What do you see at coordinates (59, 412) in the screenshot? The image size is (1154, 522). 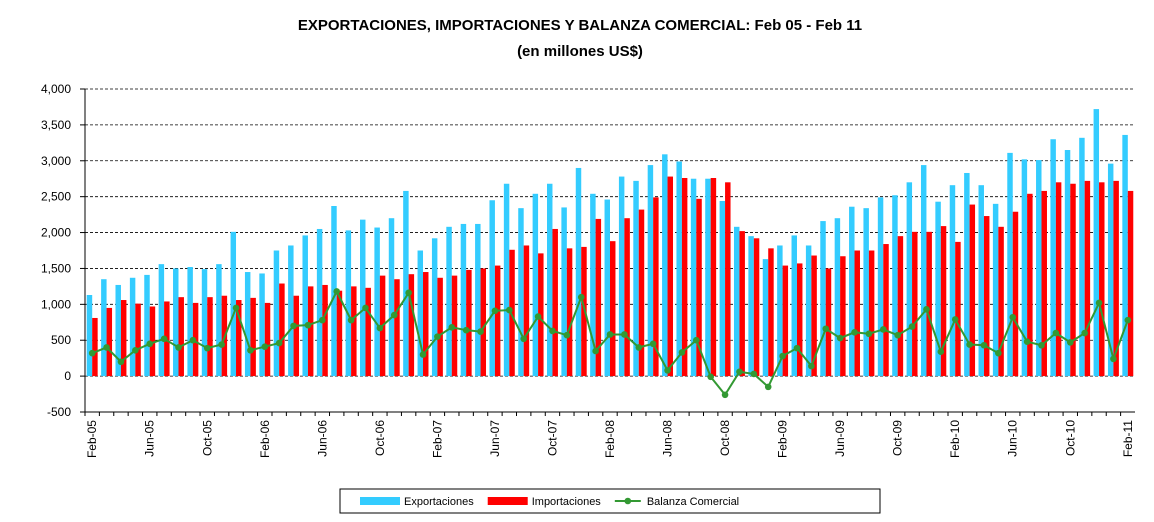 I see `y-tick-label: -500` at bounding box center [59, 412].